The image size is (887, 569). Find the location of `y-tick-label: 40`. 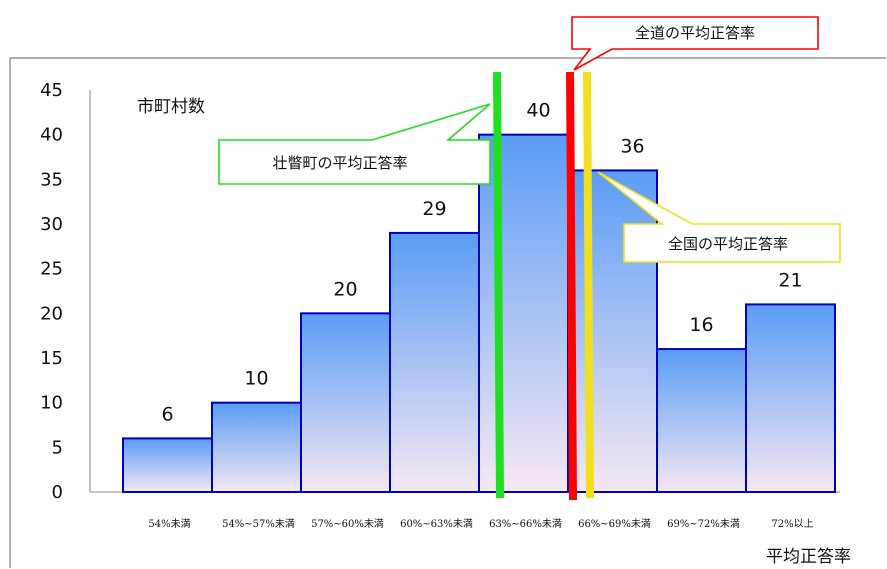

y-tick-label: 40 is located at coordinates (51, 135).